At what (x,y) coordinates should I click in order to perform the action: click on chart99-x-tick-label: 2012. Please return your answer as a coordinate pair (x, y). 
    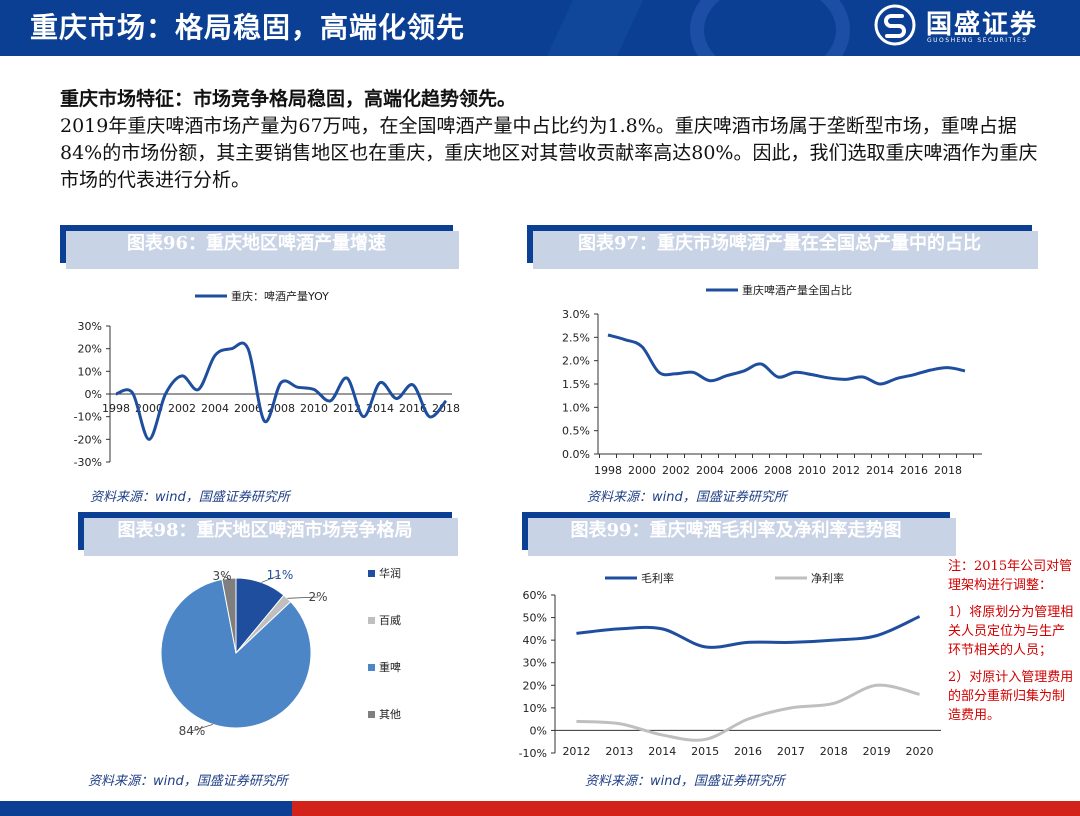
    Looking at the image, I should click on (576, 751).